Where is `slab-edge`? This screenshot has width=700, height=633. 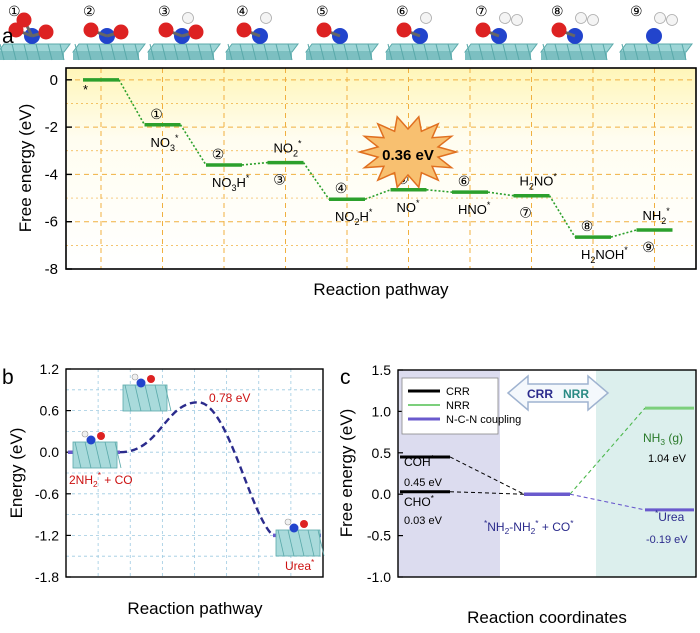 slab-edge is located at coordinates (339, 56).